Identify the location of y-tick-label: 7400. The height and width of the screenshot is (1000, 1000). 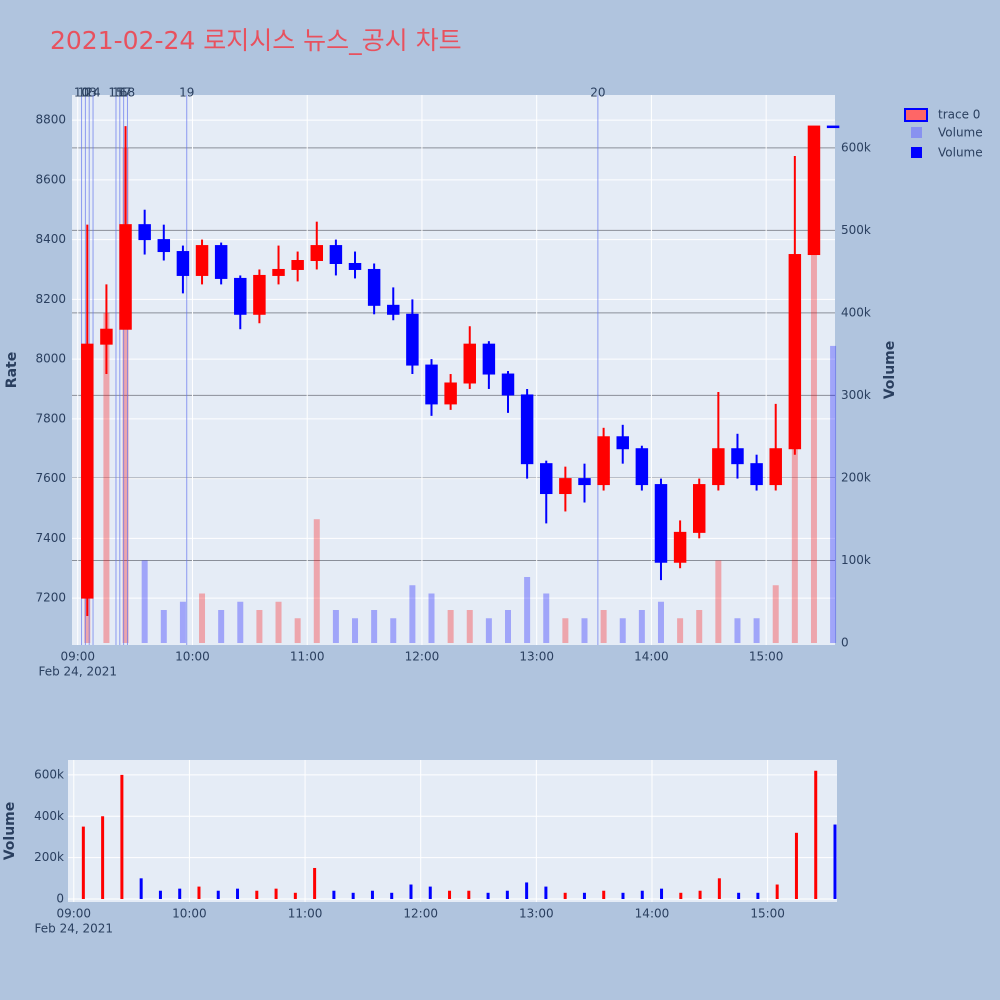
(50, 538).